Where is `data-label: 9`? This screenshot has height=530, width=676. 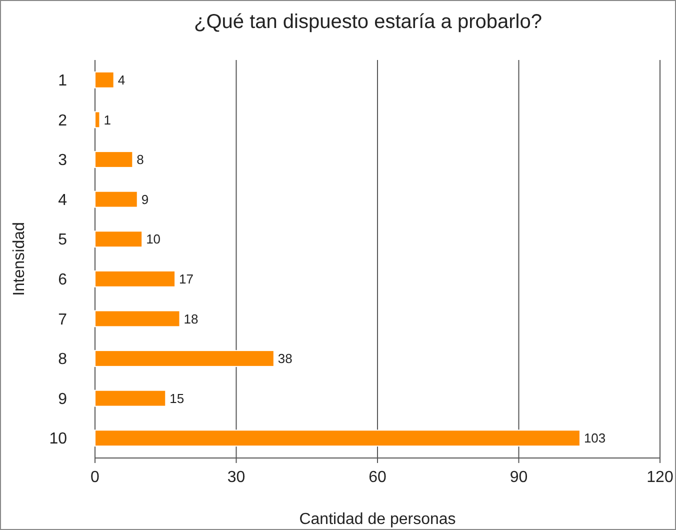 data-label: 9 is located at coordinates (145, 199).